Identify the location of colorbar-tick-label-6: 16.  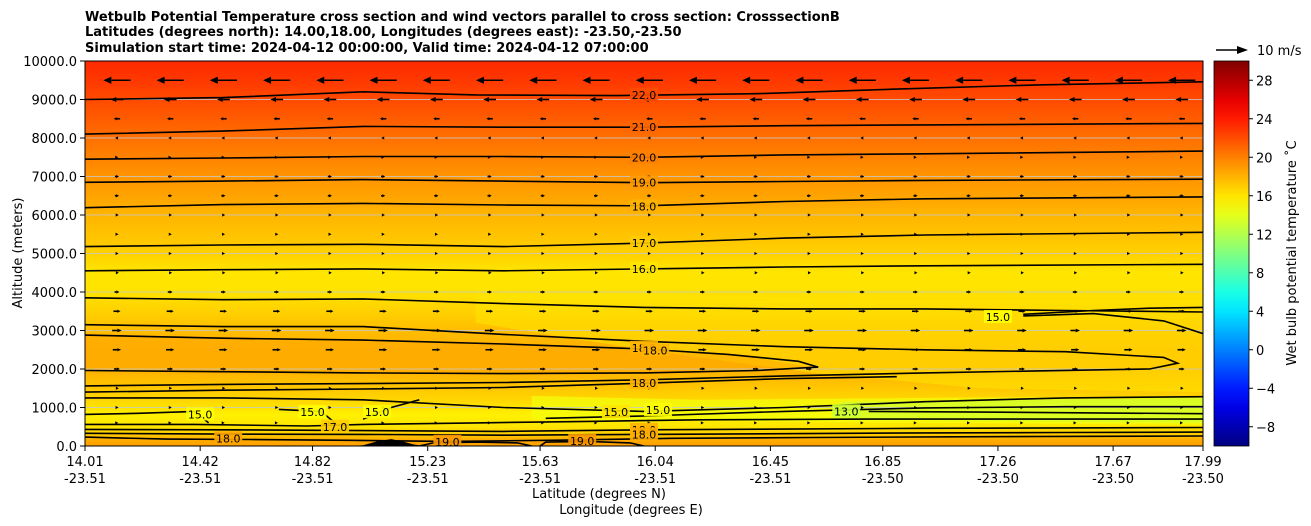
(1264, 197).